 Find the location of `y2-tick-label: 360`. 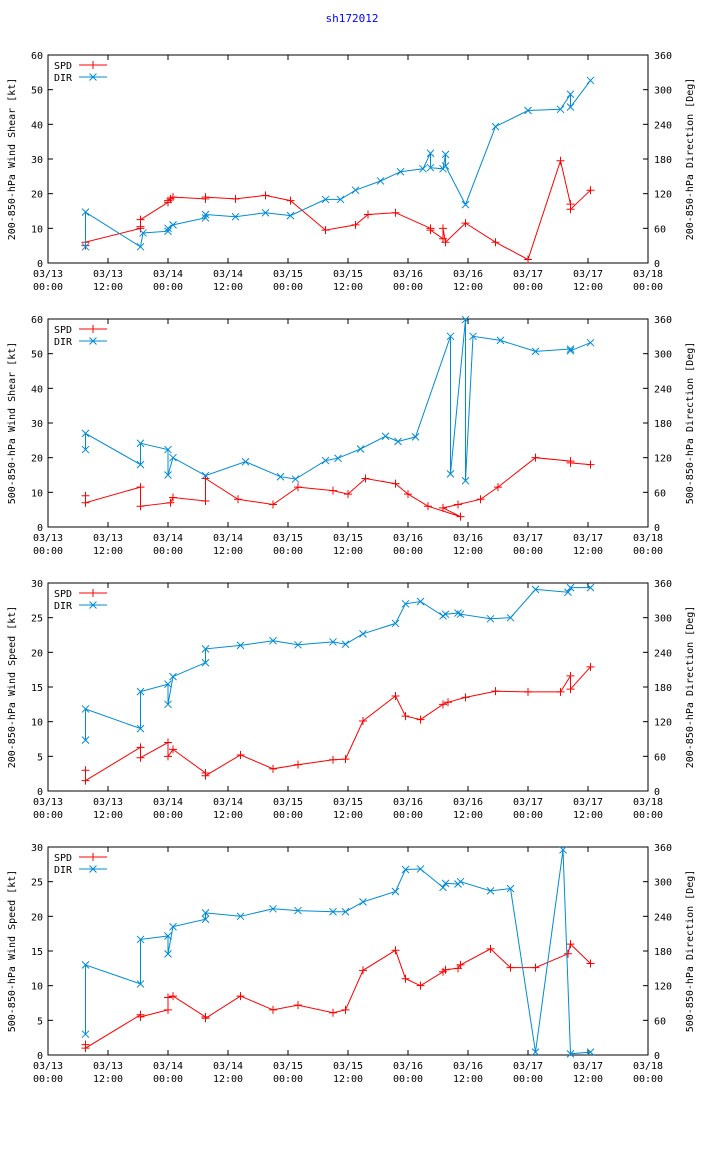

y2-tick-label: 360 is located at coordinates (663, 56).